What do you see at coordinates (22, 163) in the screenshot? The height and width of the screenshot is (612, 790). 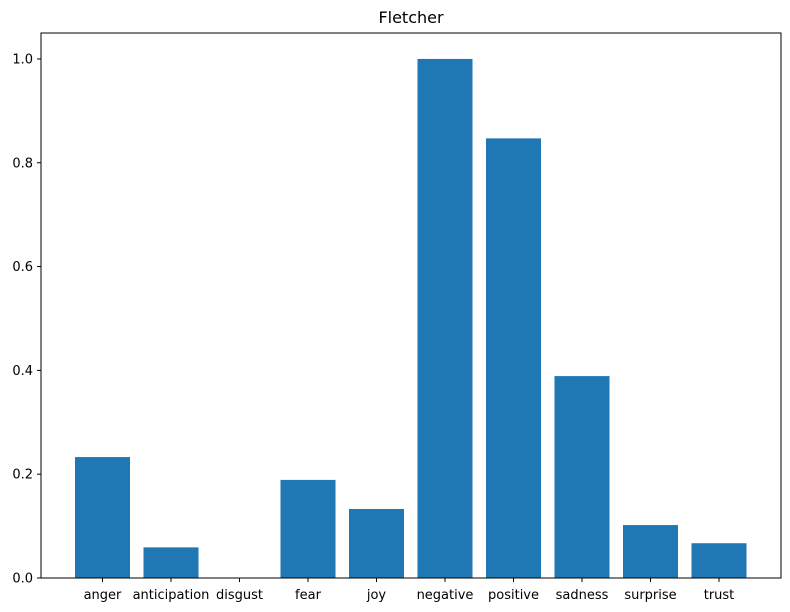 I see `y-tick-label-0.8: 0.8` at bounding box center [22, 163].